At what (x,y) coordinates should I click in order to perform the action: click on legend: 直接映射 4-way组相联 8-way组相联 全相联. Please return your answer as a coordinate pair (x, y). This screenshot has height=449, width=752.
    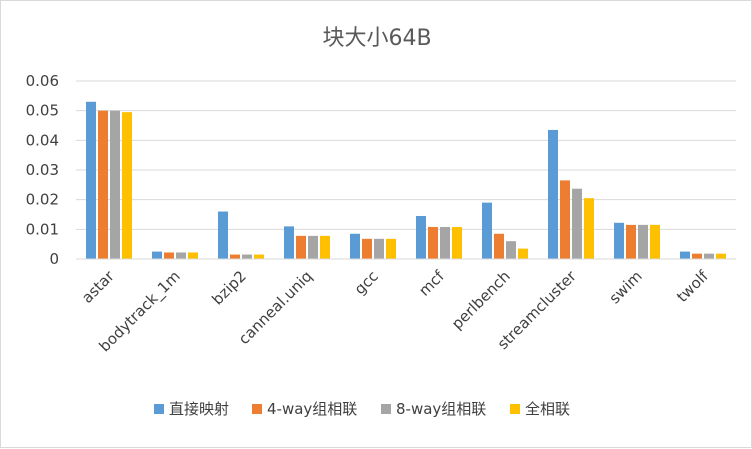
    Looking at the image, I should click on (362, 409).